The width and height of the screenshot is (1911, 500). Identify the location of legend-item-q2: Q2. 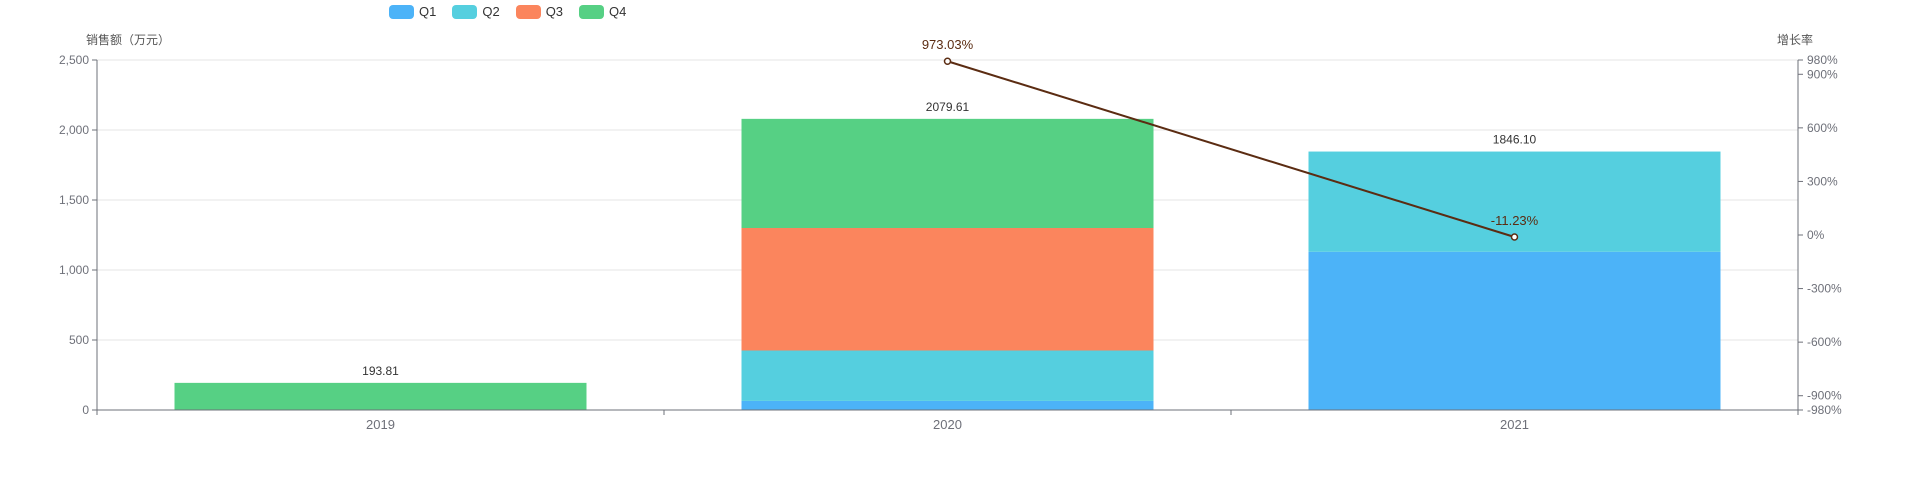
(476, 11).